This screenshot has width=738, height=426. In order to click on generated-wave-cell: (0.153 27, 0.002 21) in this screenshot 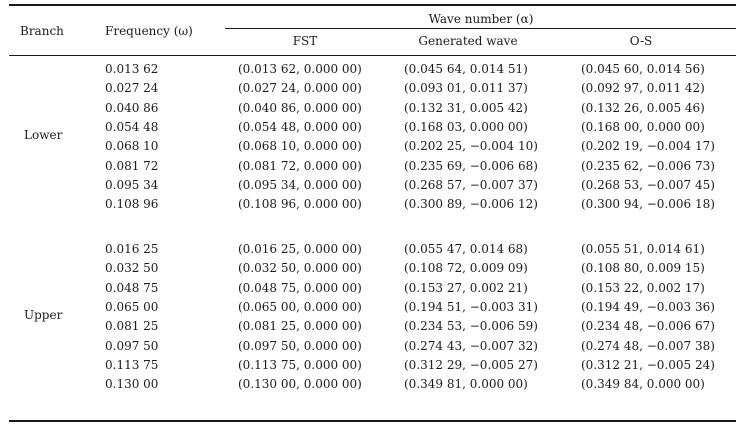, I will do `click(466, 287)`.